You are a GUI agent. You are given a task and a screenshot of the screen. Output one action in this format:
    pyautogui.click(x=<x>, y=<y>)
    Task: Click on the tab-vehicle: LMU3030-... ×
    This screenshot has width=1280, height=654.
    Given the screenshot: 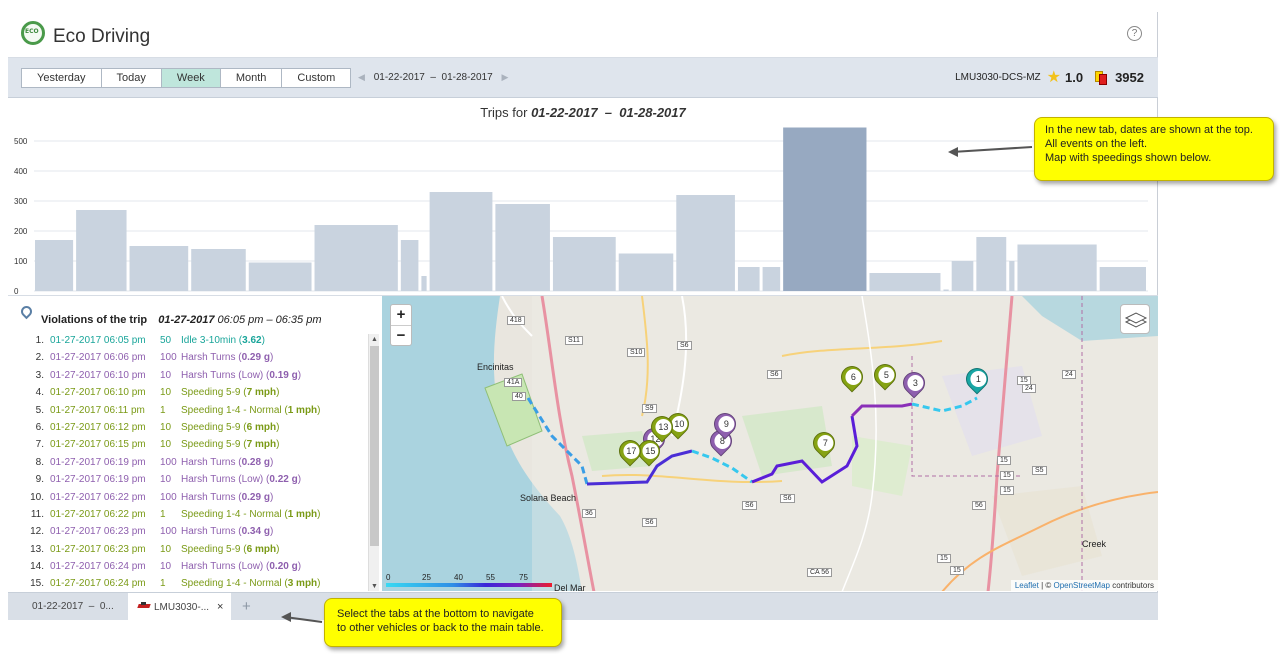 What is the action you would take?
    pyautogui.click(x=180, y=607)
    